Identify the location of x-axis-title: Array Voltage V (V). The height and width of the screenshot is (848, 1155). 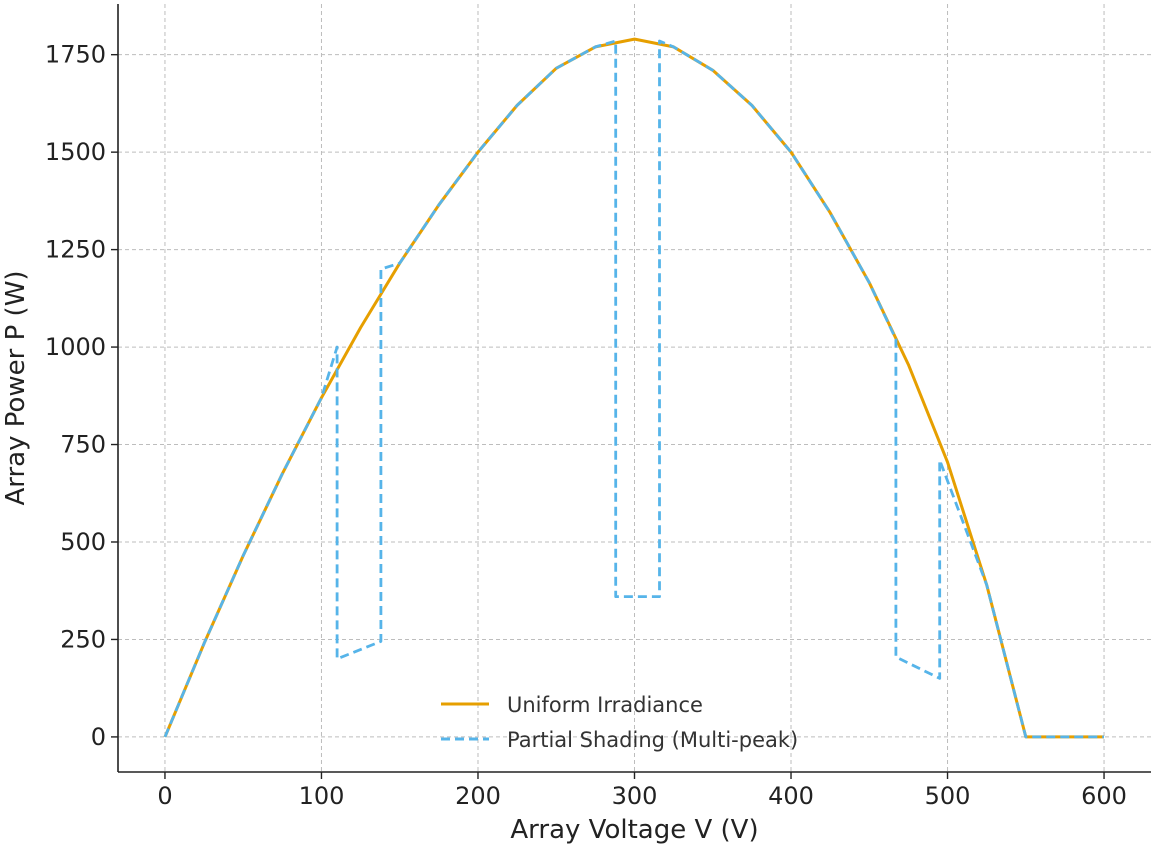
(634, 830).